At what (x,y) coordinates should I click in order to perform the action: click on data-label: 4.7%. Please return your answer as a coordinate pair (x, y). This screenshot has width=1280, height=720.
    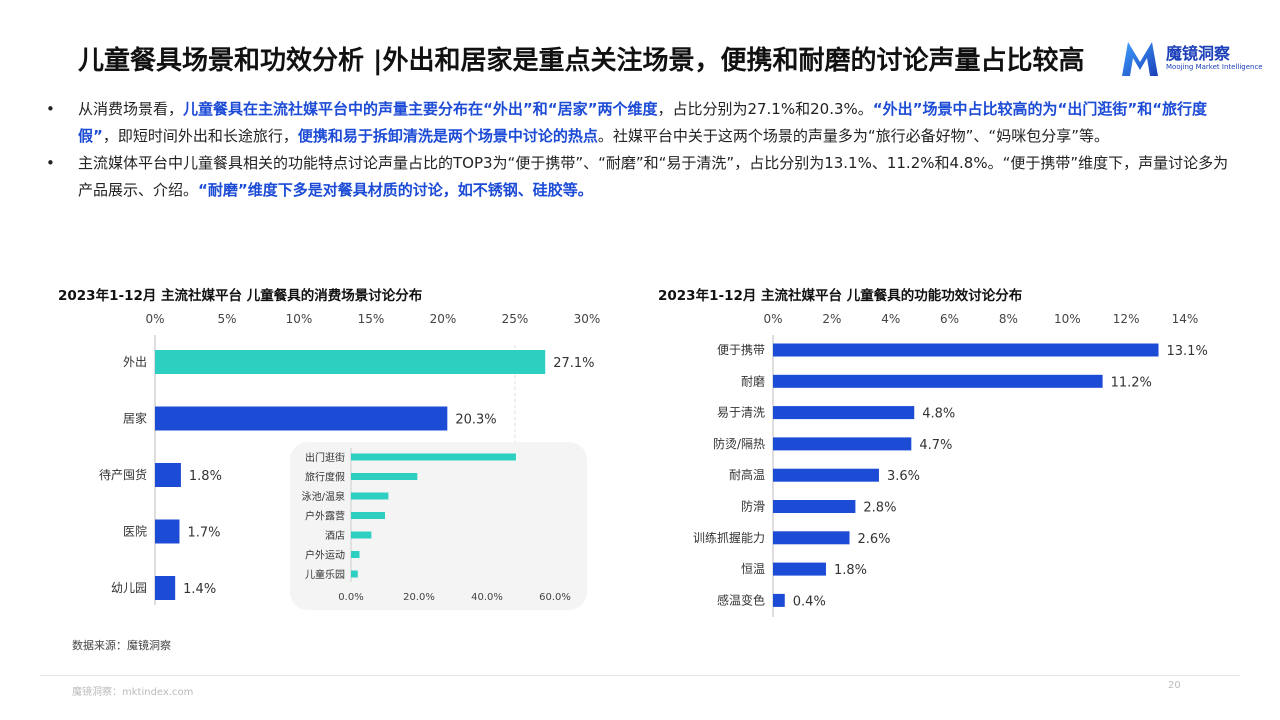
    Looking at the image, I should click on (935, 445).